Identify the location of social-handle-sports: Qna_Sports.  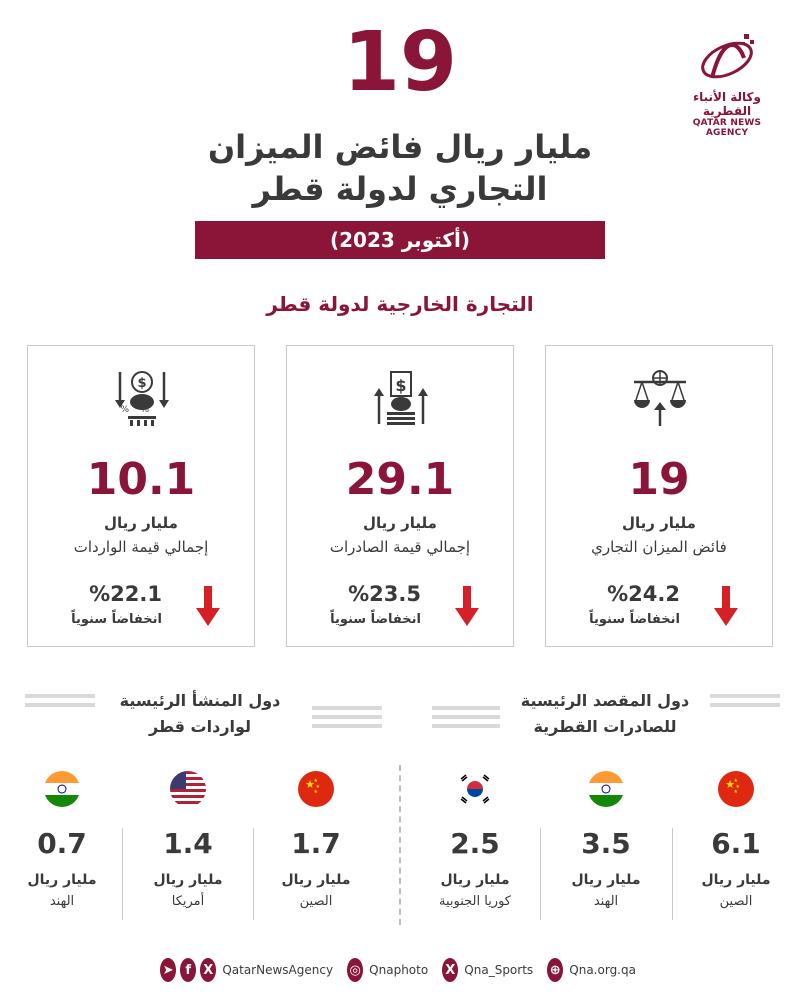
(499, 970).